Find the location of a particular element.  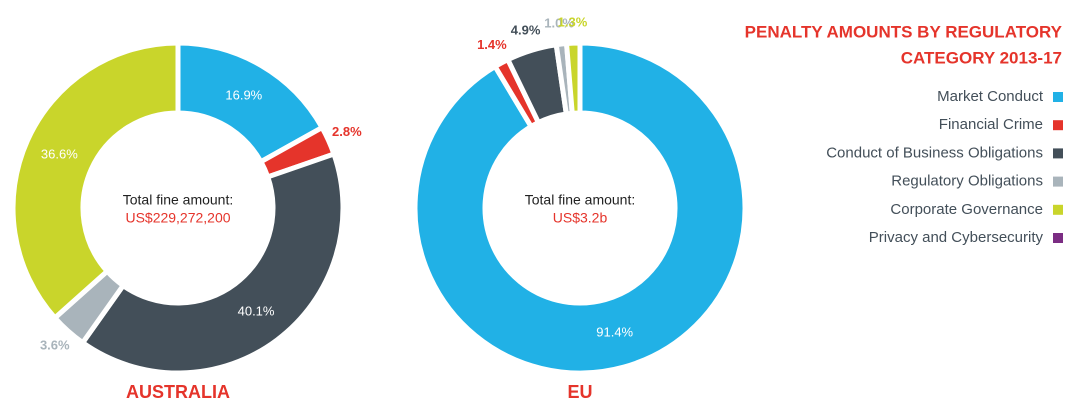

data-label: 2.8% is located at coordinates (347, 131).